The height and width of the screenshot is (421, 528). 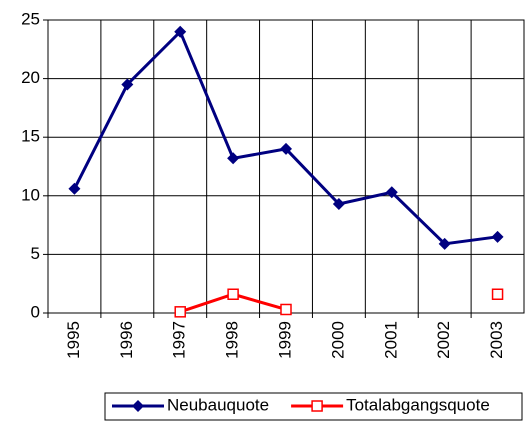 What do you see at coordinates (35, 253) in the screenshot?
I see `y-tick-label: 5` at bounding box center [35, 253].